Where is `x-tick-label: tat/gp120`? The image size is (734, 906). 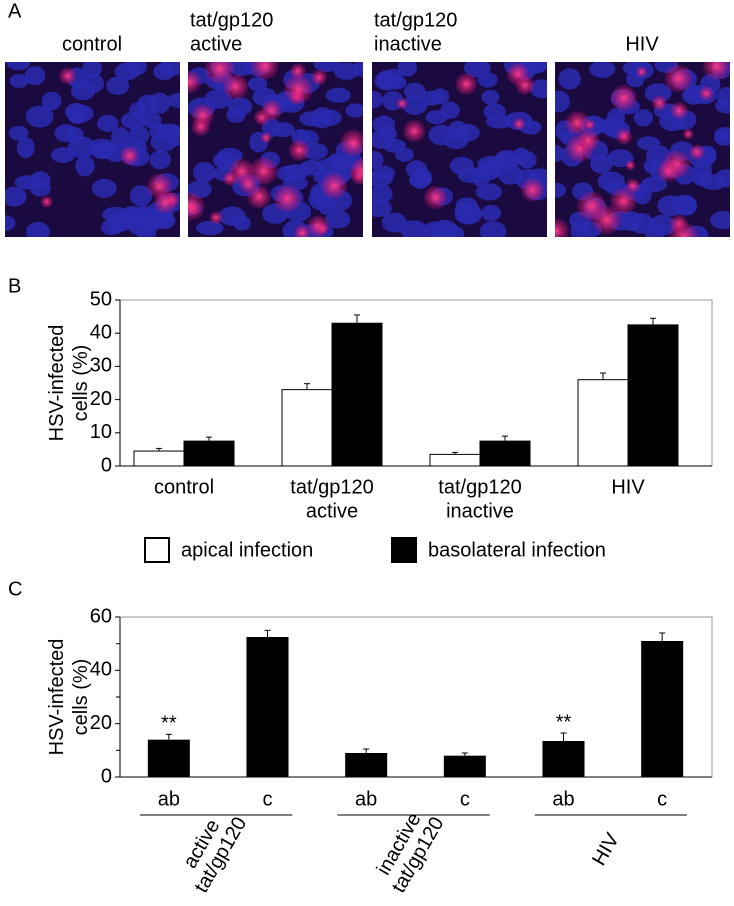 x-tick-label: tat/gp120 is located at coordinates (331, 487).